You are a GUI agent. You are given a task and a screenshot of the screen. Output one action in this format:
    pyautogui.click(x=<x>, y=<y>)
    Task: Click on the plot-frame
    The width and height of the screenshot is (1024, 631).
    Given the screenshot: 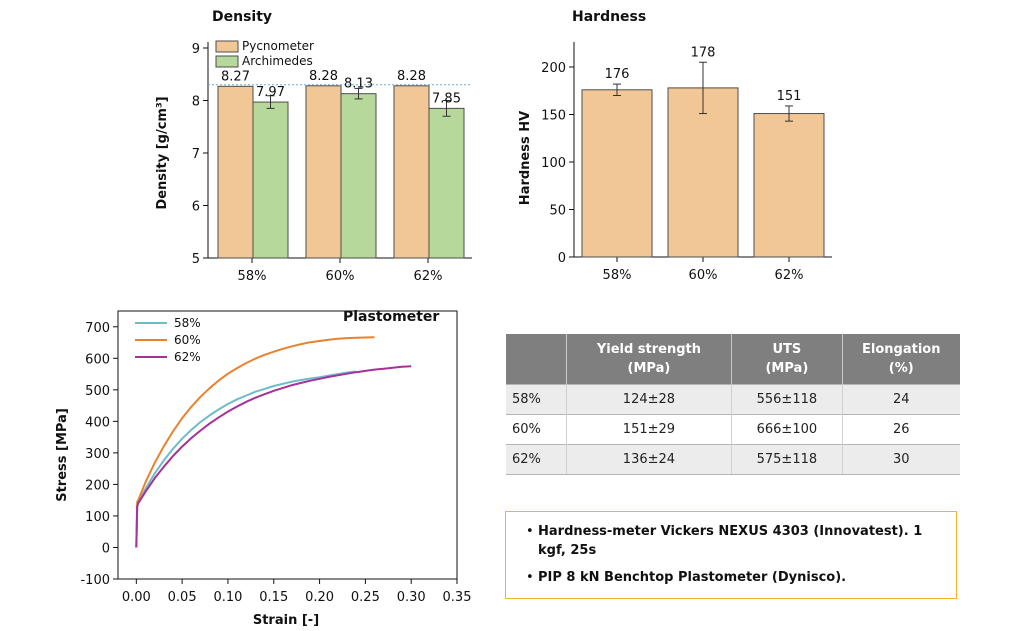 What is the action you would take?
    pyautogui.click(x=287, y=445)
    